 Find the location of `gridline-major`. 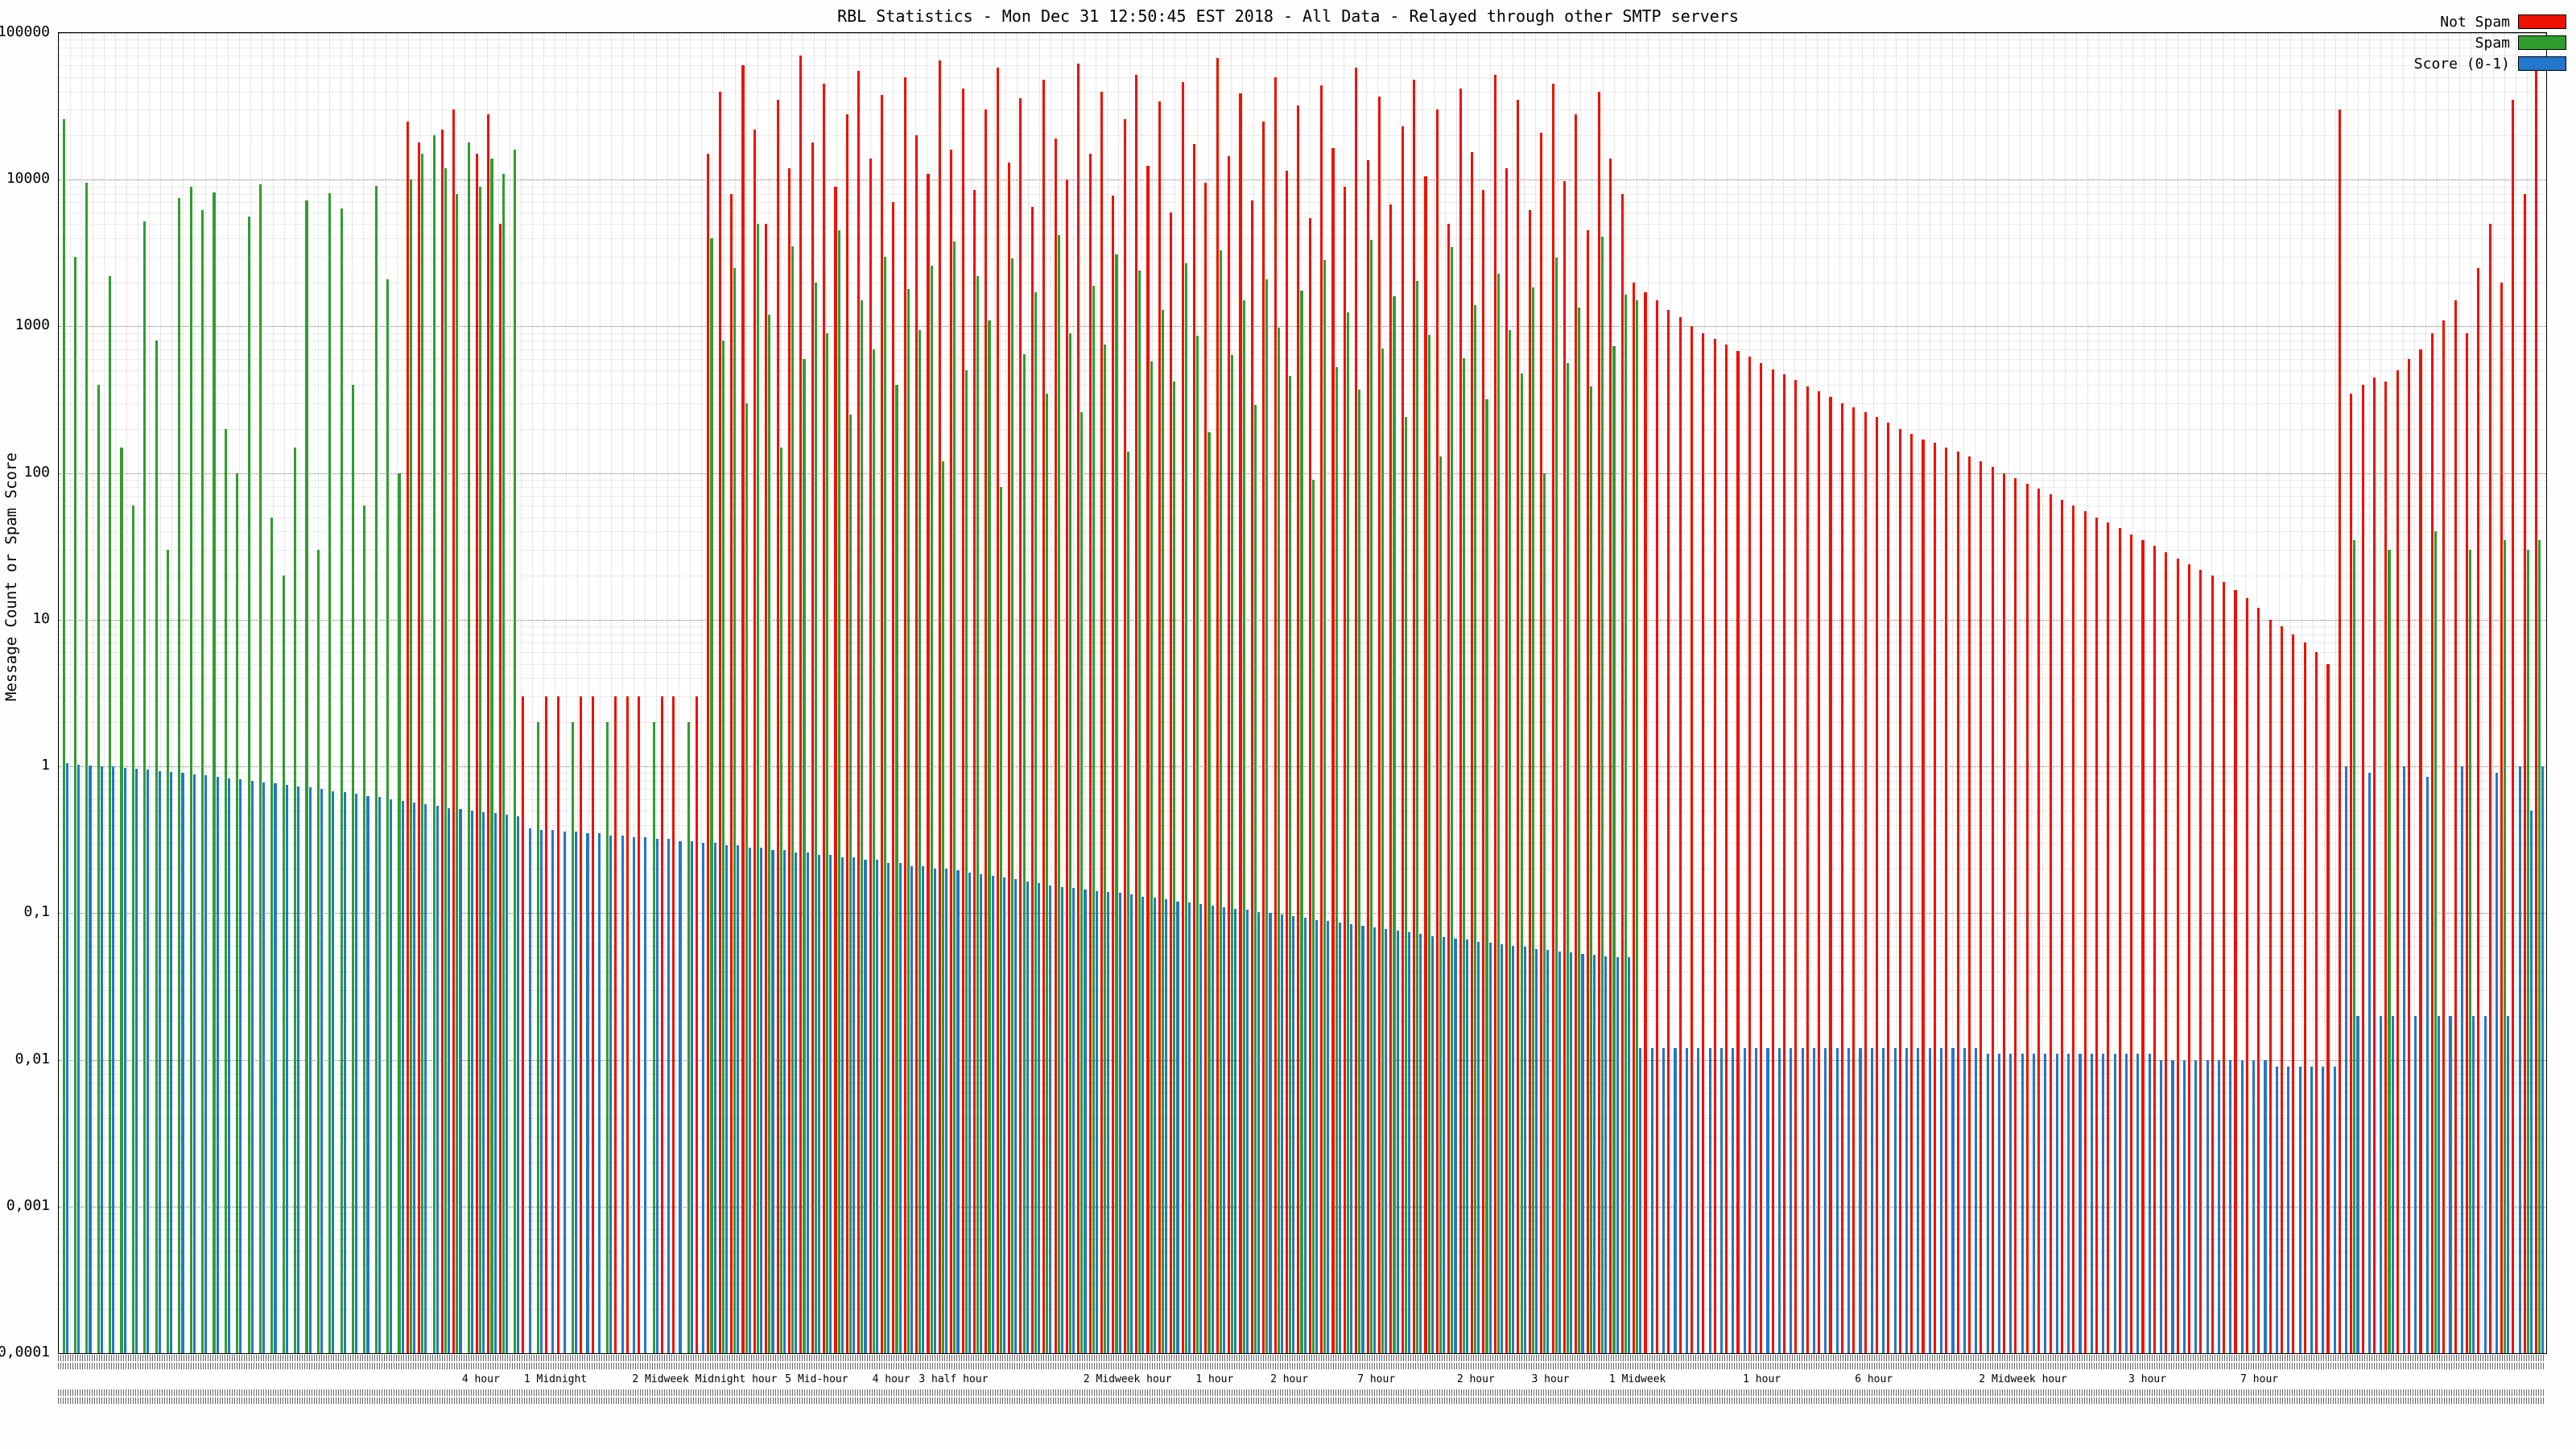

gridline-major is located at coordinates (1302, 33).